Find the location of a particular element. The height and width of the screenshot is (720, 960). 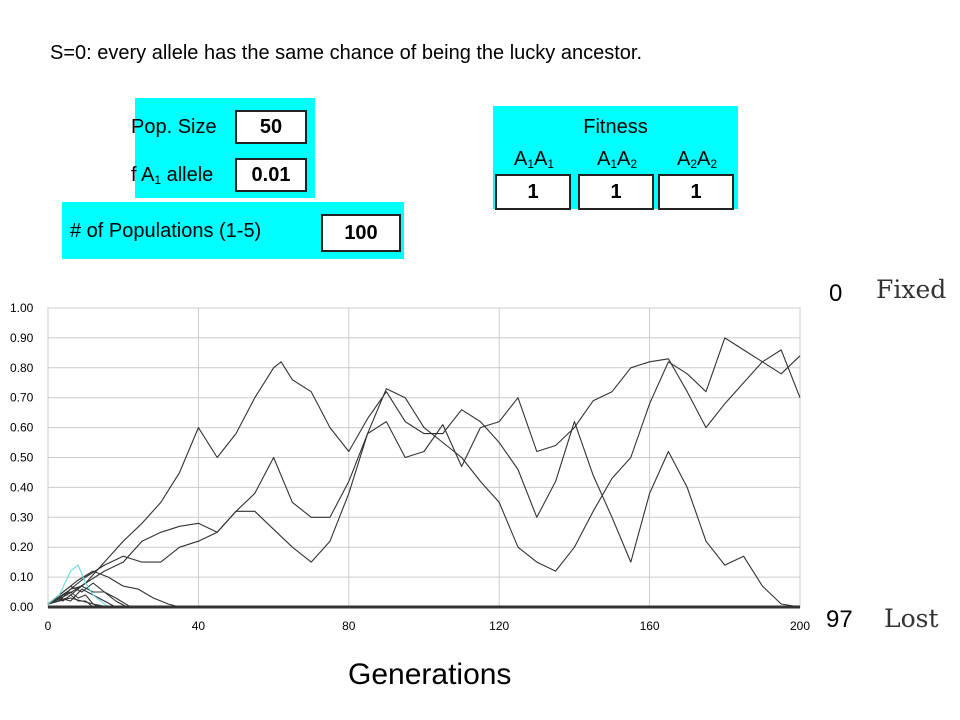

y-tick-label: 1.00 is located at coordinates (22, 308).